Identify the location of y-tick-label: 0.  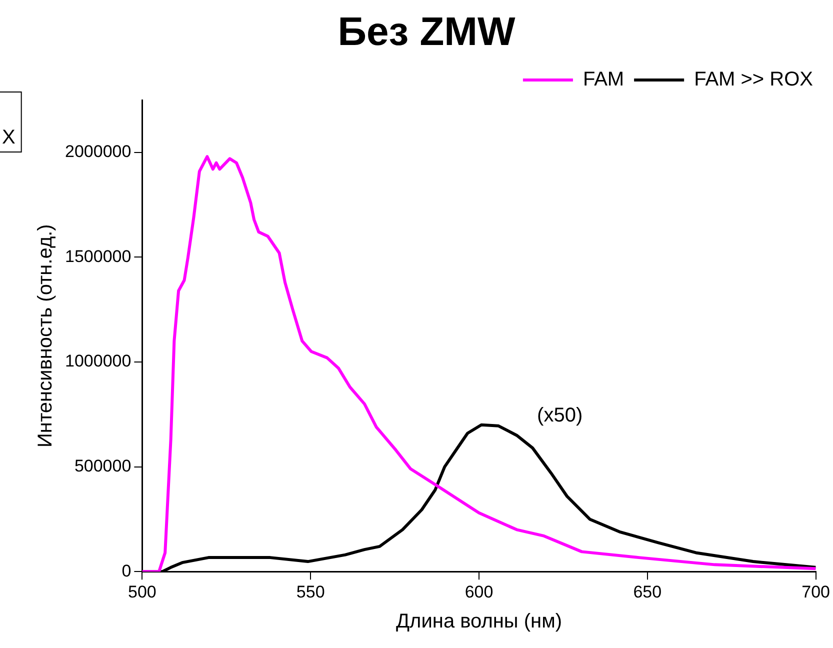
(127, 570).